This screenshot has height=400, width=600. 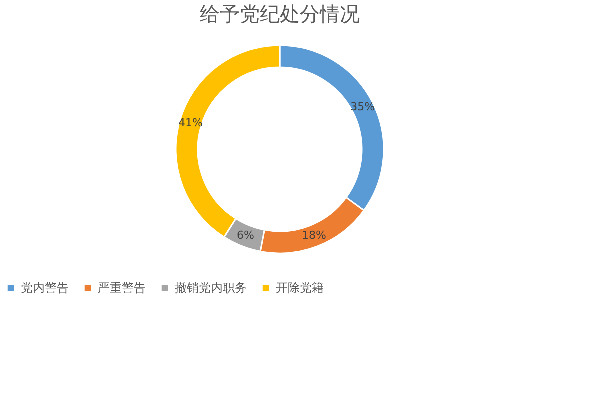 I want to click on legend-label: 开除党籍, so click(x=300, y=288).